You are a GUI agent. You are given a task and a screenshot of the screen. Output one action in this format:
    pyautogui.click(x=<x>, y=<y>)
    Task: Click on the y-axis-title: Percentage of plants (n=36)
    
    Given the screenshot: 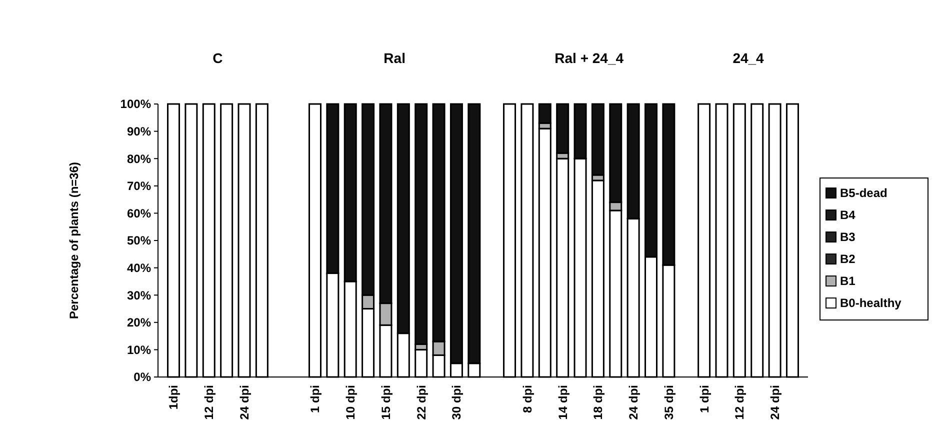 What is the action you would take?
    pyautogui.click(x=74, y=241)
    